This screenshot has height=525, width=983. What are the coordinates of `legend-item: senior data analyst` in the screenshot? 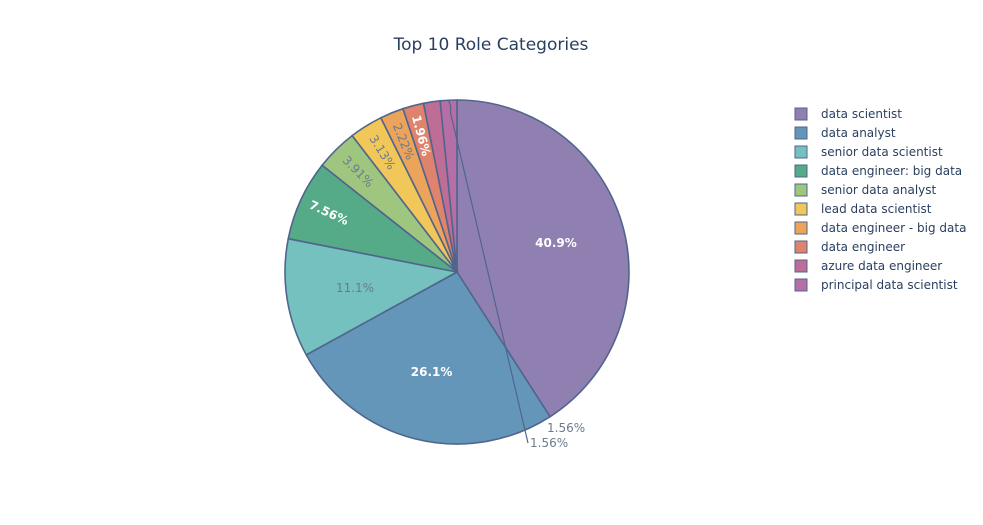 It's located at (865, 190).